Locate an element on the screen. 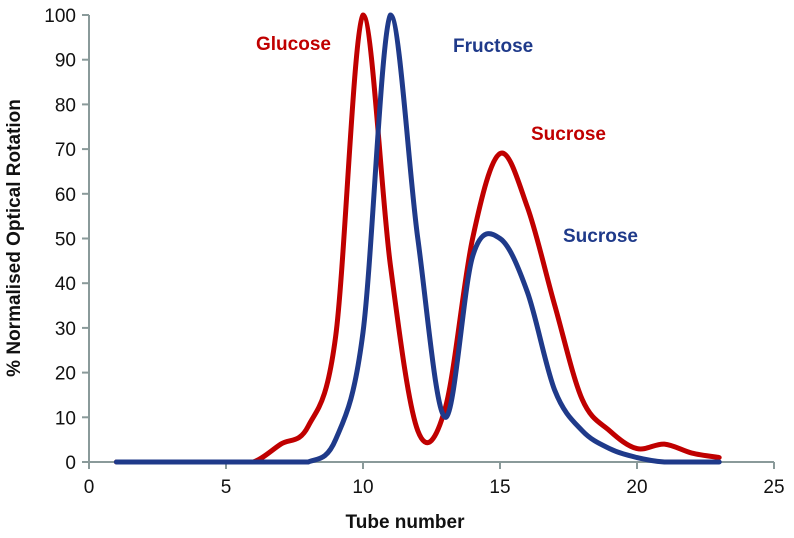 The height and width of the screenshot is (538, 794). y-axis-ticks: 0 10 20 30 40 50 60 70 80 90 100 is located at coordinates (66, 240).